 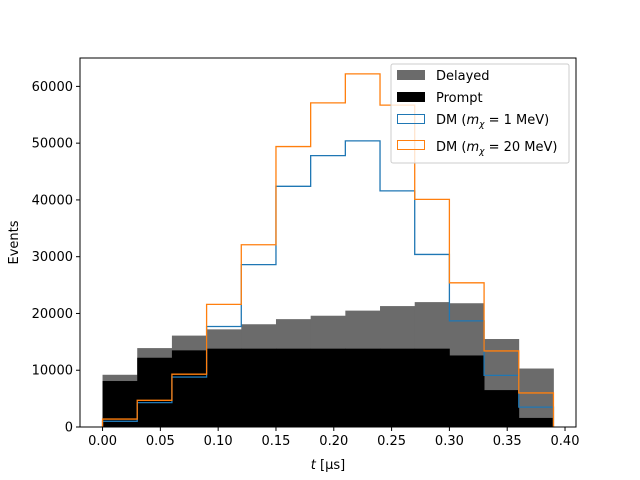 What do you see at coordinates (536, 397) in the screenshot?
I see `bar-delayed` at bounding box center [536, 397].